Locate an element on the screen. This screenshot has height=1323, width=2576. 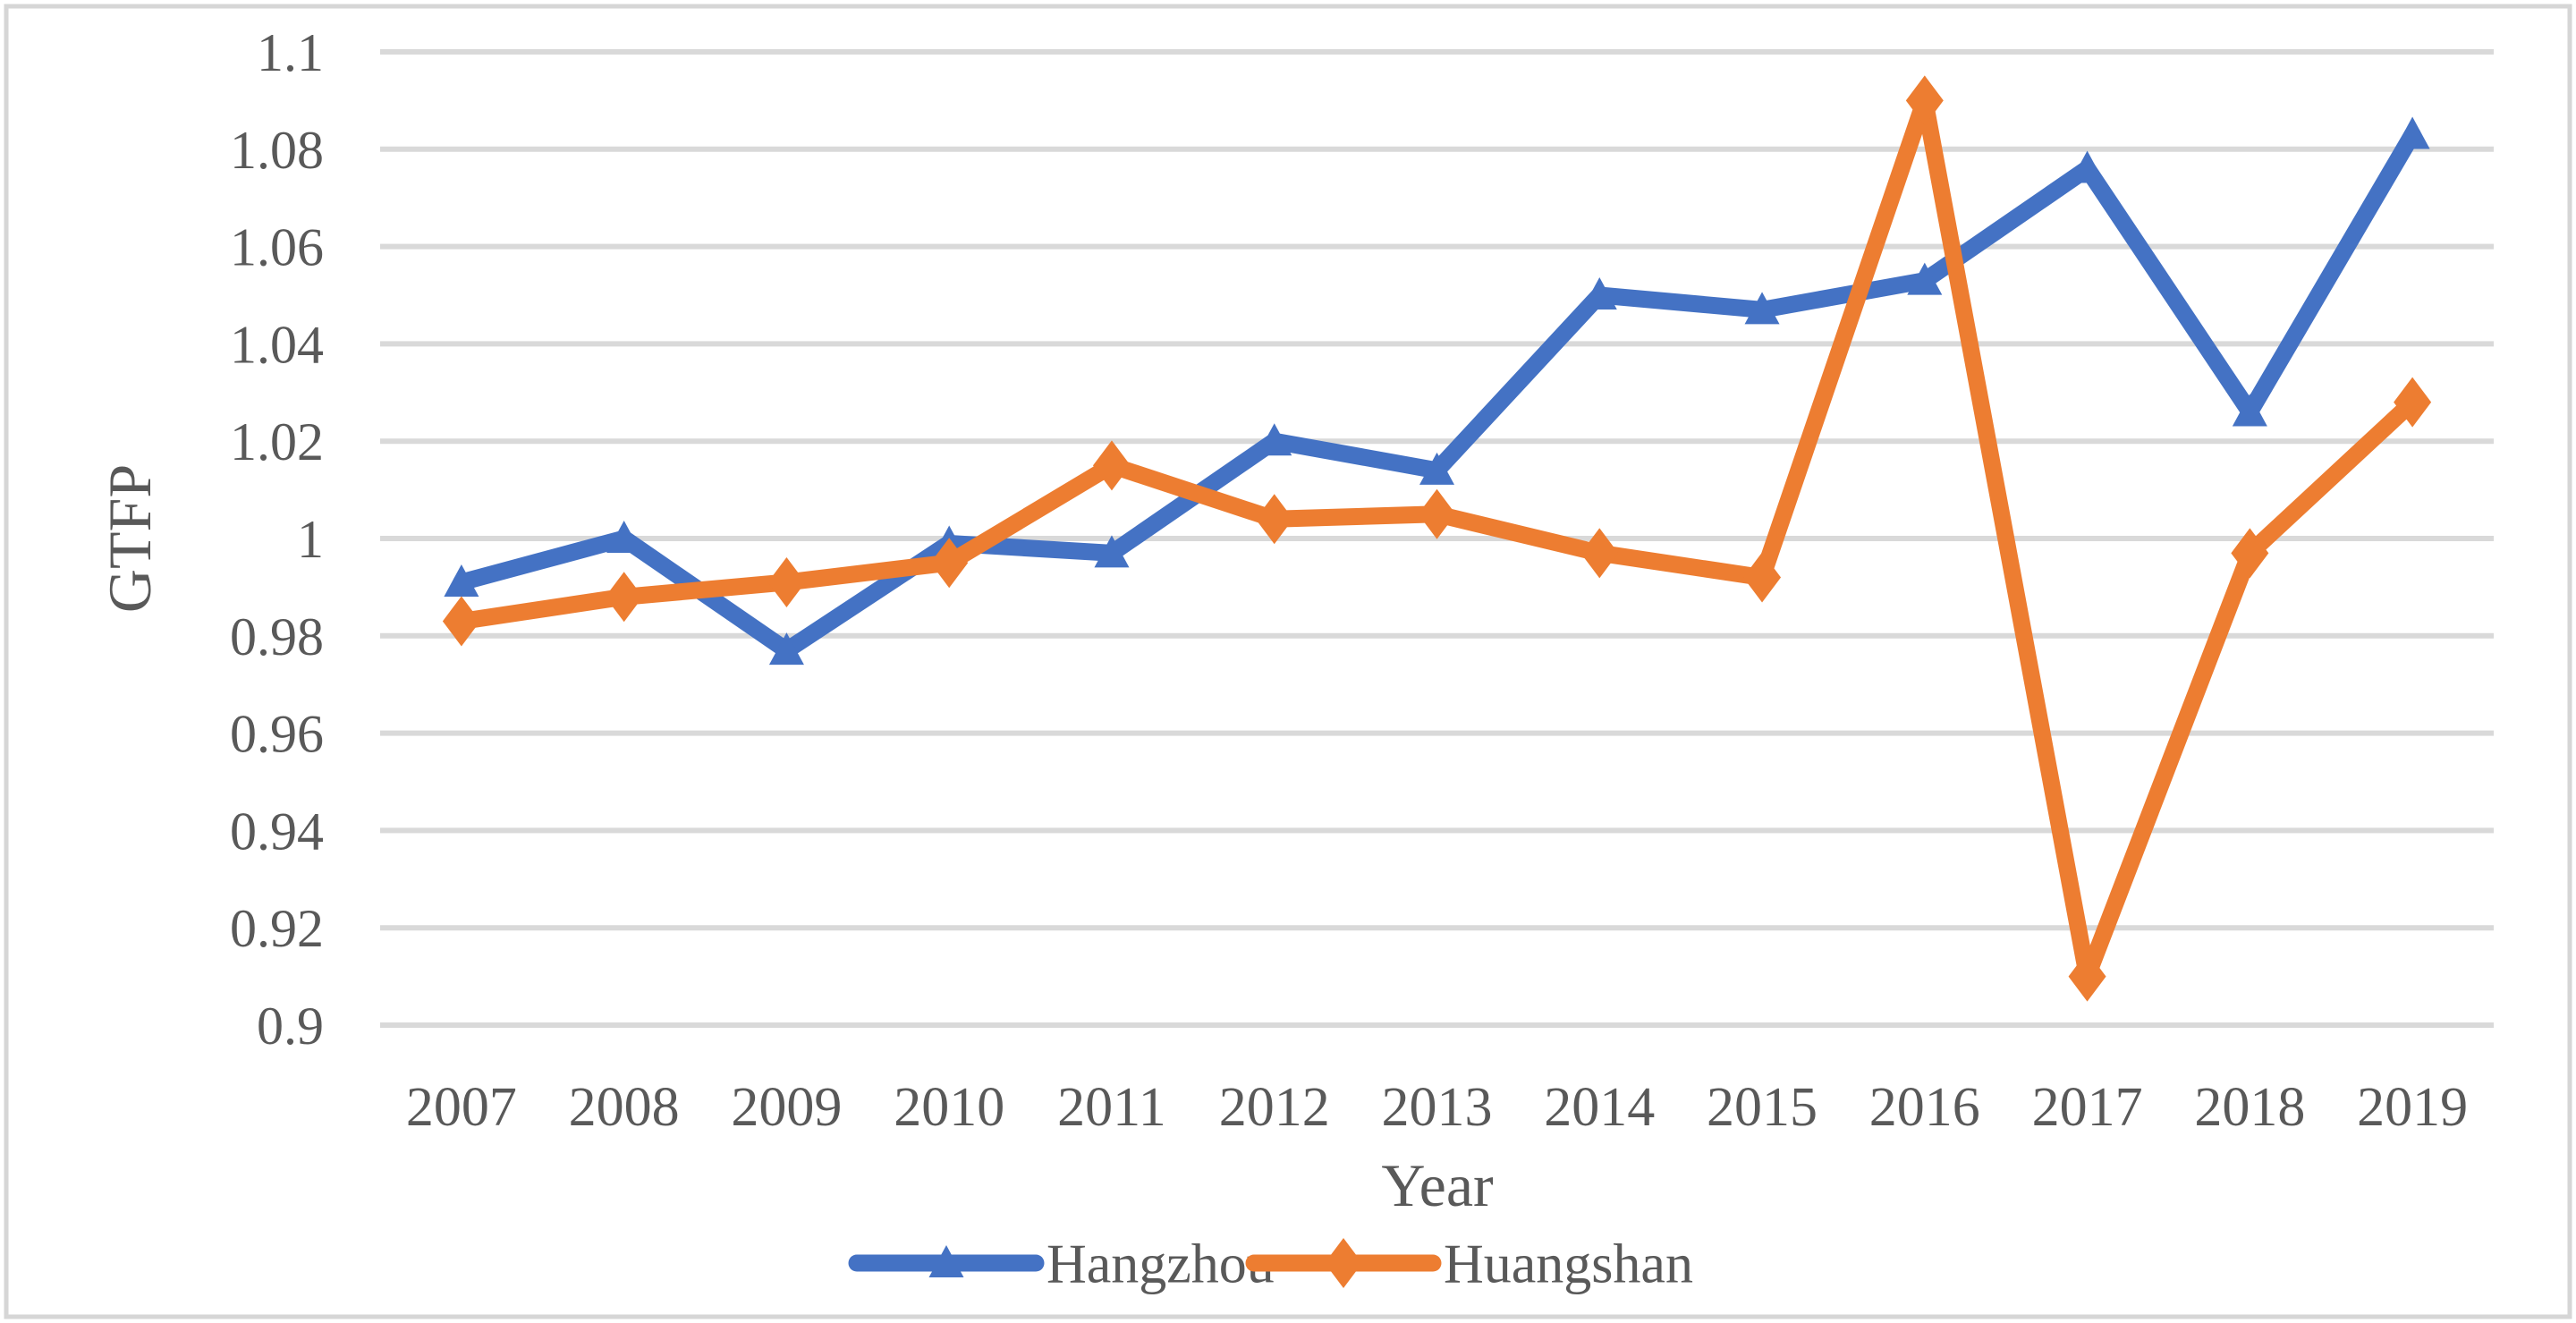
x-tick-label: 2007 is located at coordinates (461, 1107).